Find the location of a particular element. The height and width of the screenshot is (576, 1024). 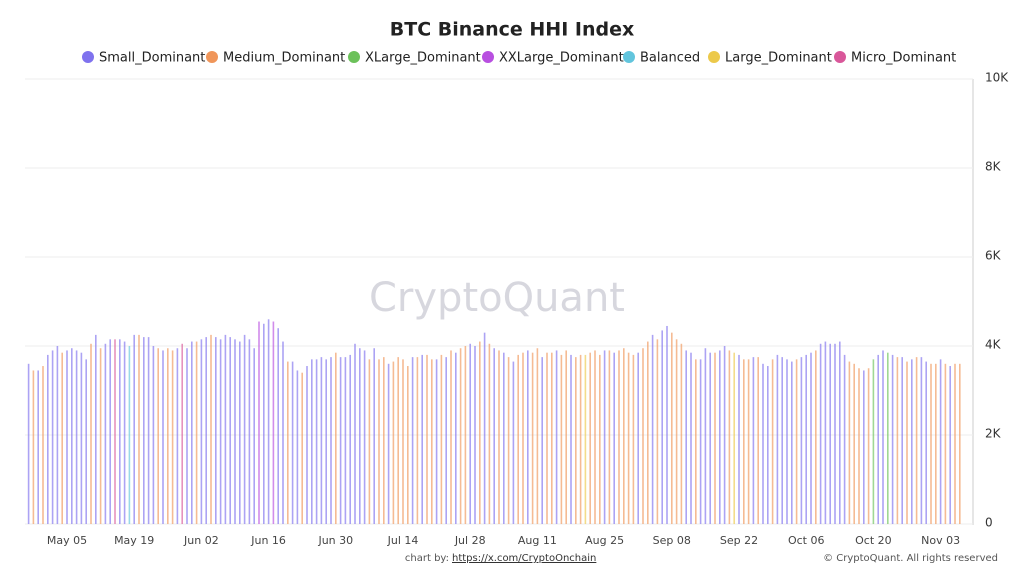

footer-link: https://x.com/CryptoOnchain is located at coordinates (524, 558).